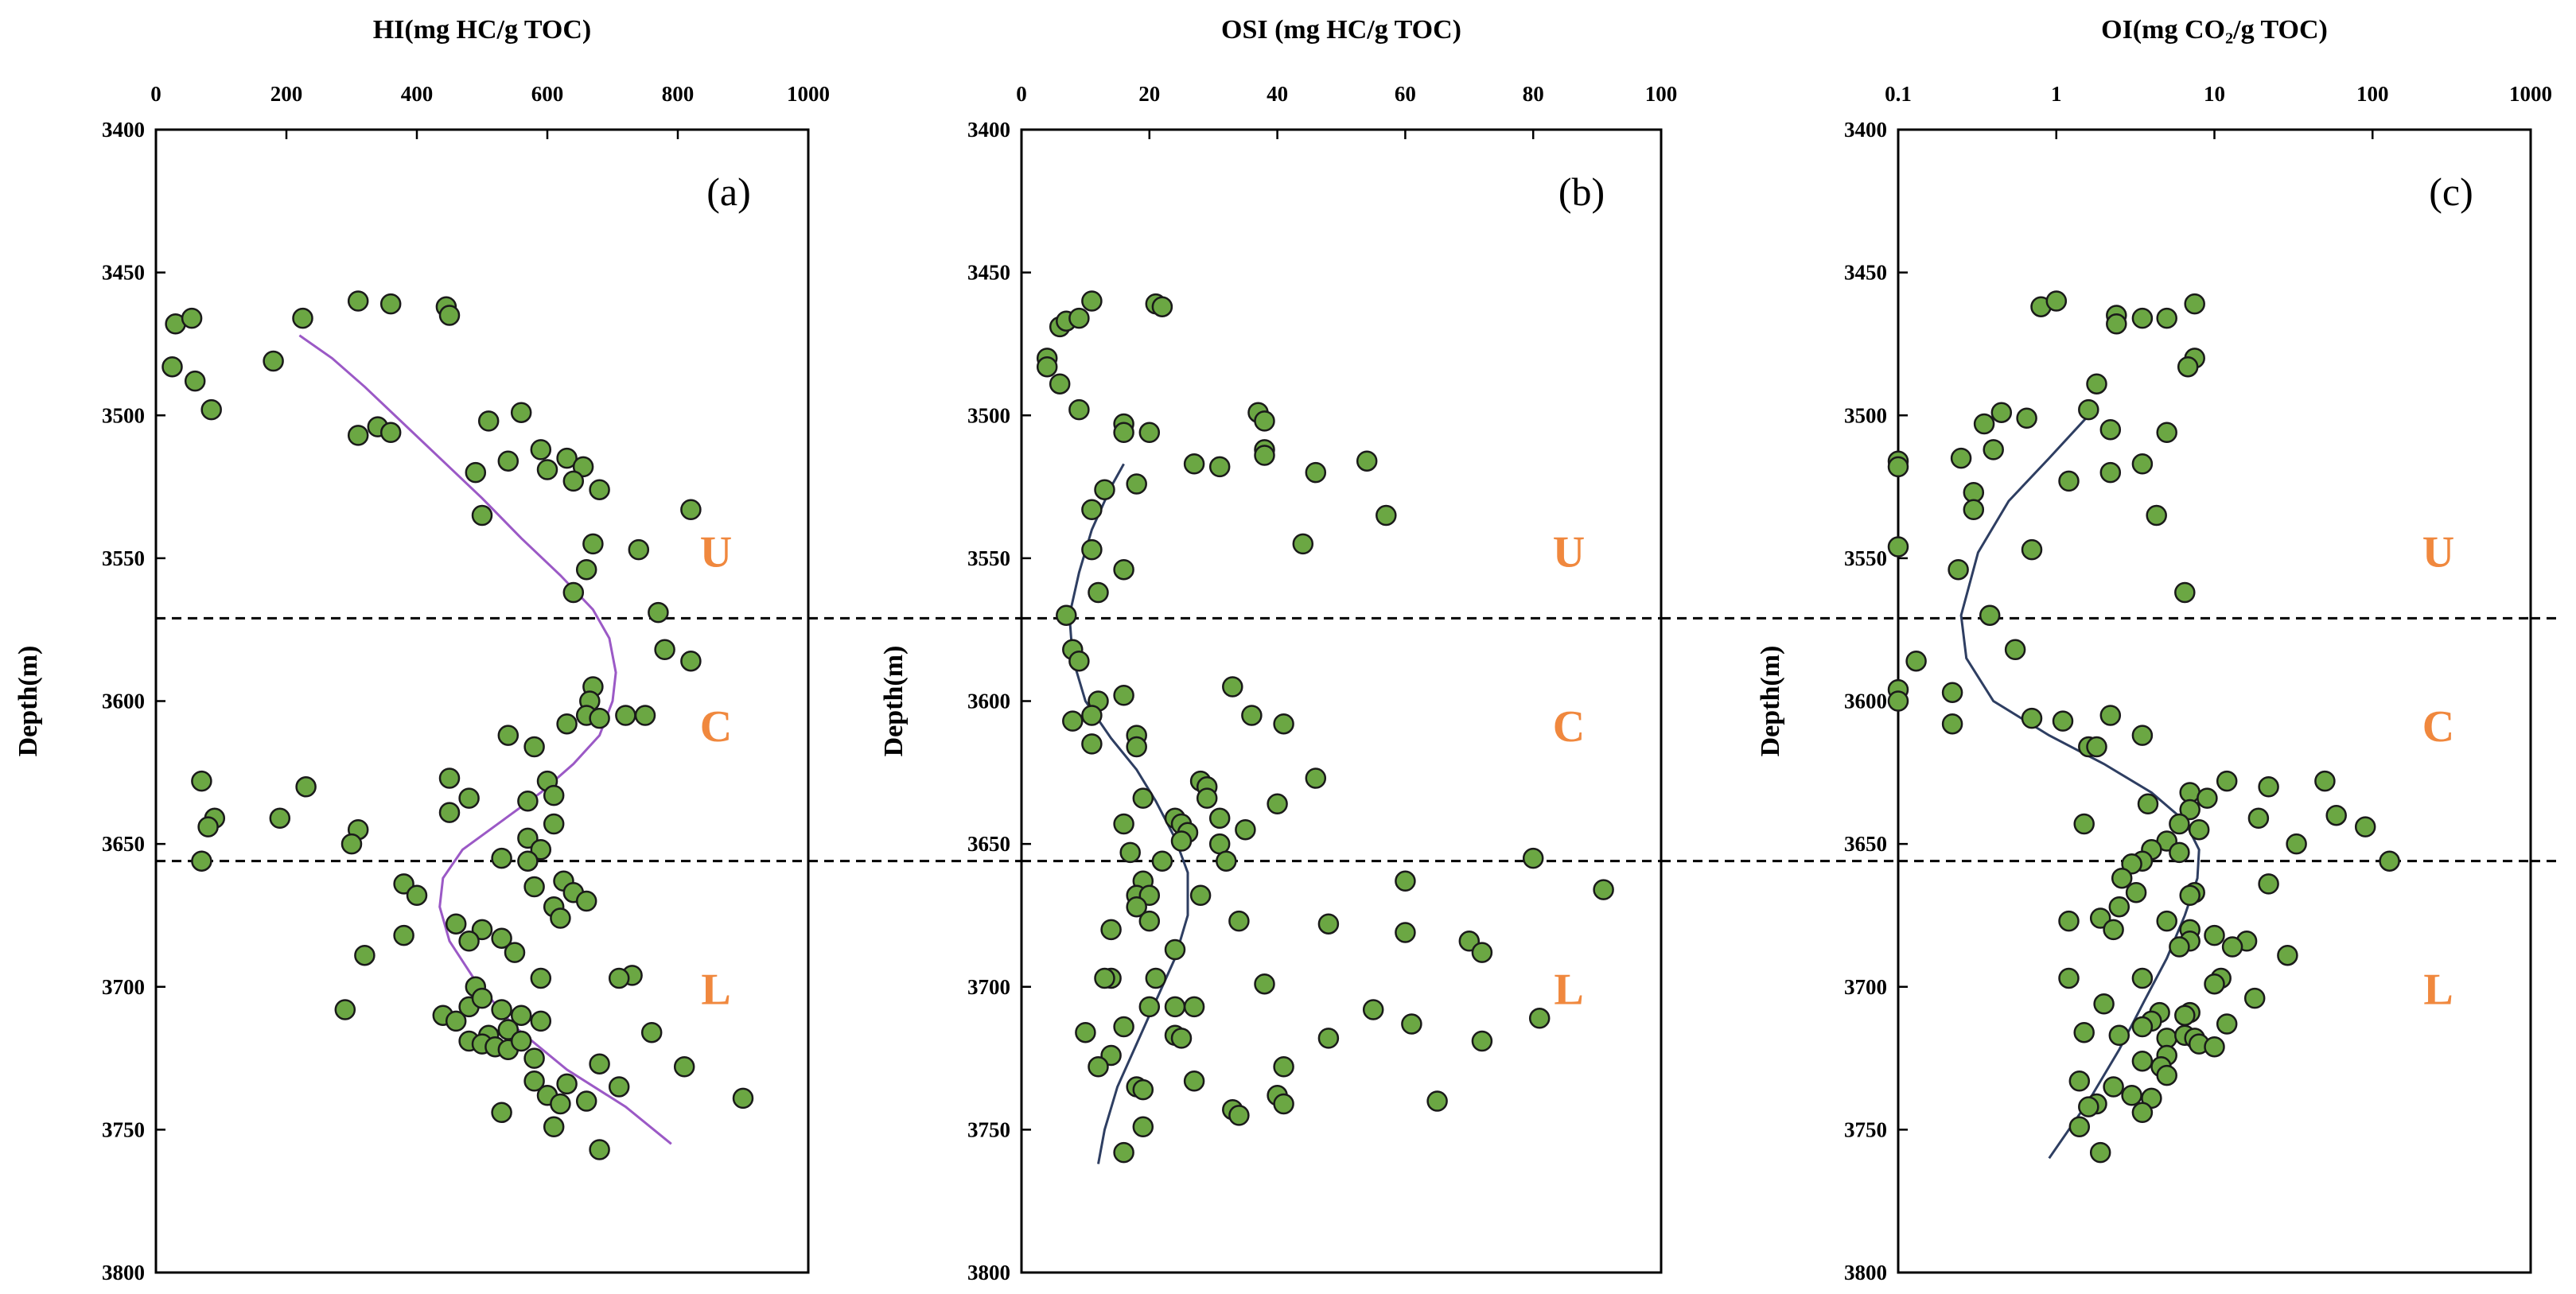 The width and height of the screenshot is (2576, 1294). Describe the element at coordinates (1662, 94) in the screenshot. I see `x-tick-label: 100` at that location.